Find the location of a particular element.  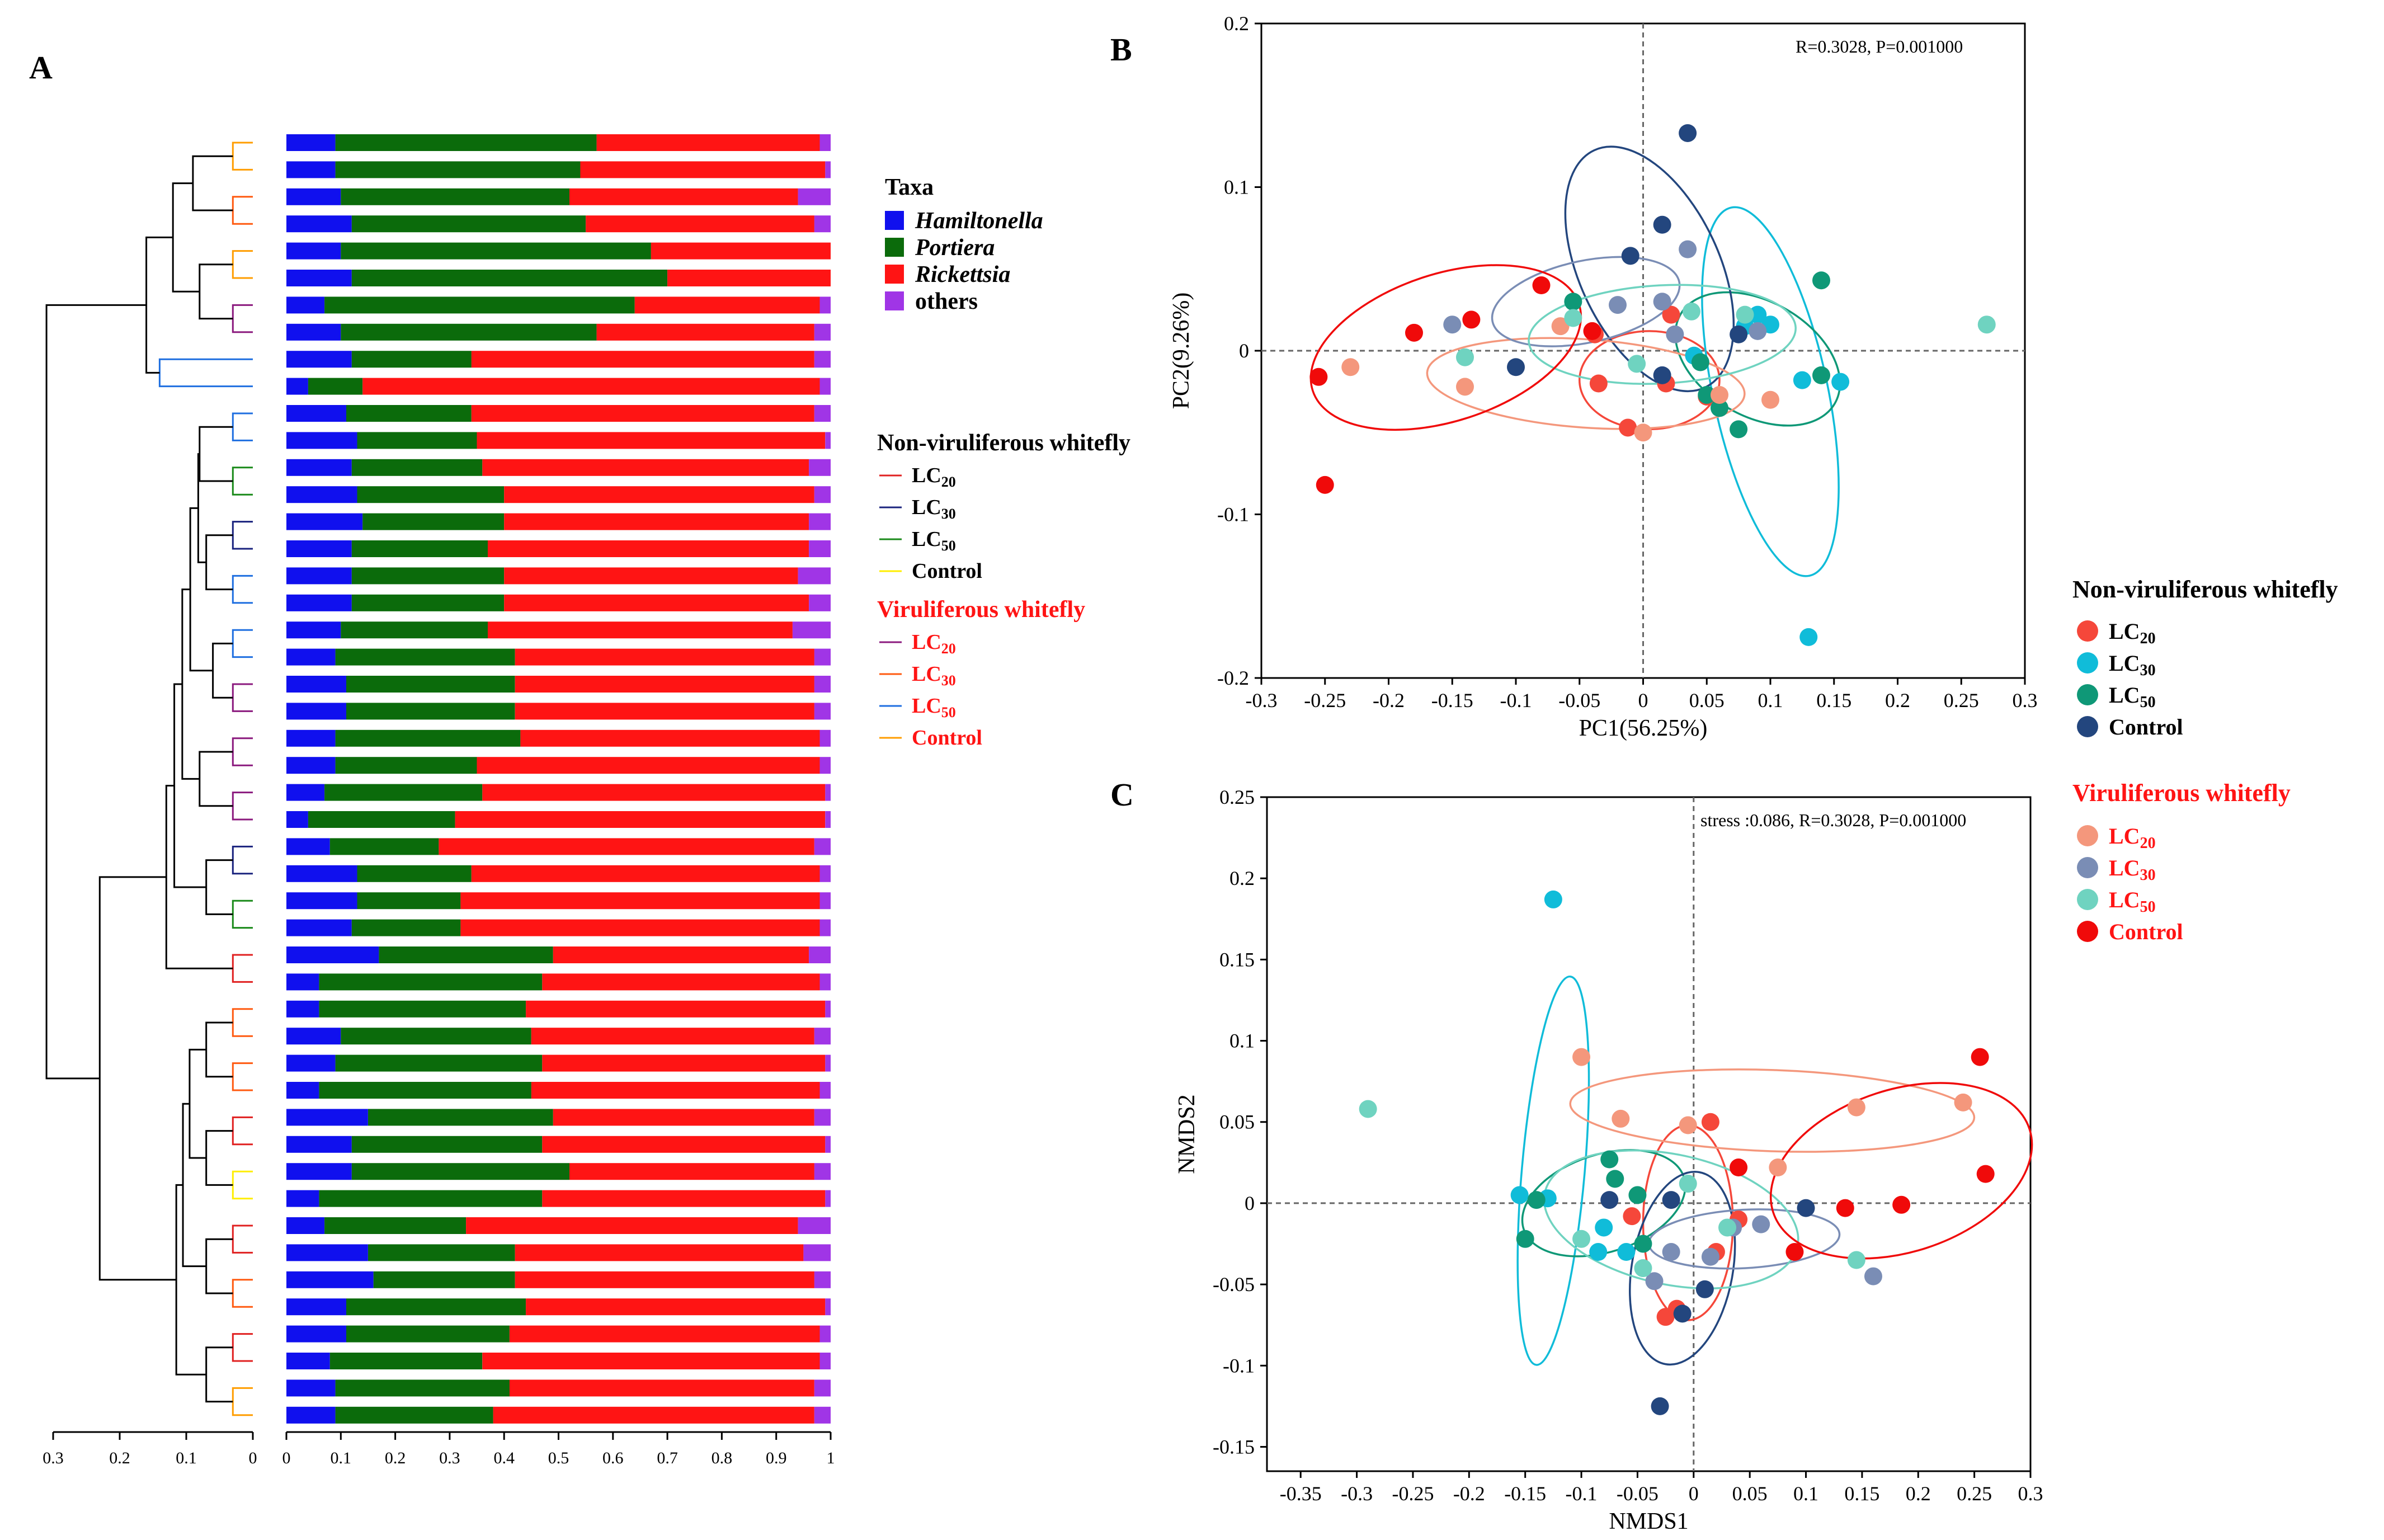

nmds-xlabel: NMDS1 is located at coordinates (1649, 1521).